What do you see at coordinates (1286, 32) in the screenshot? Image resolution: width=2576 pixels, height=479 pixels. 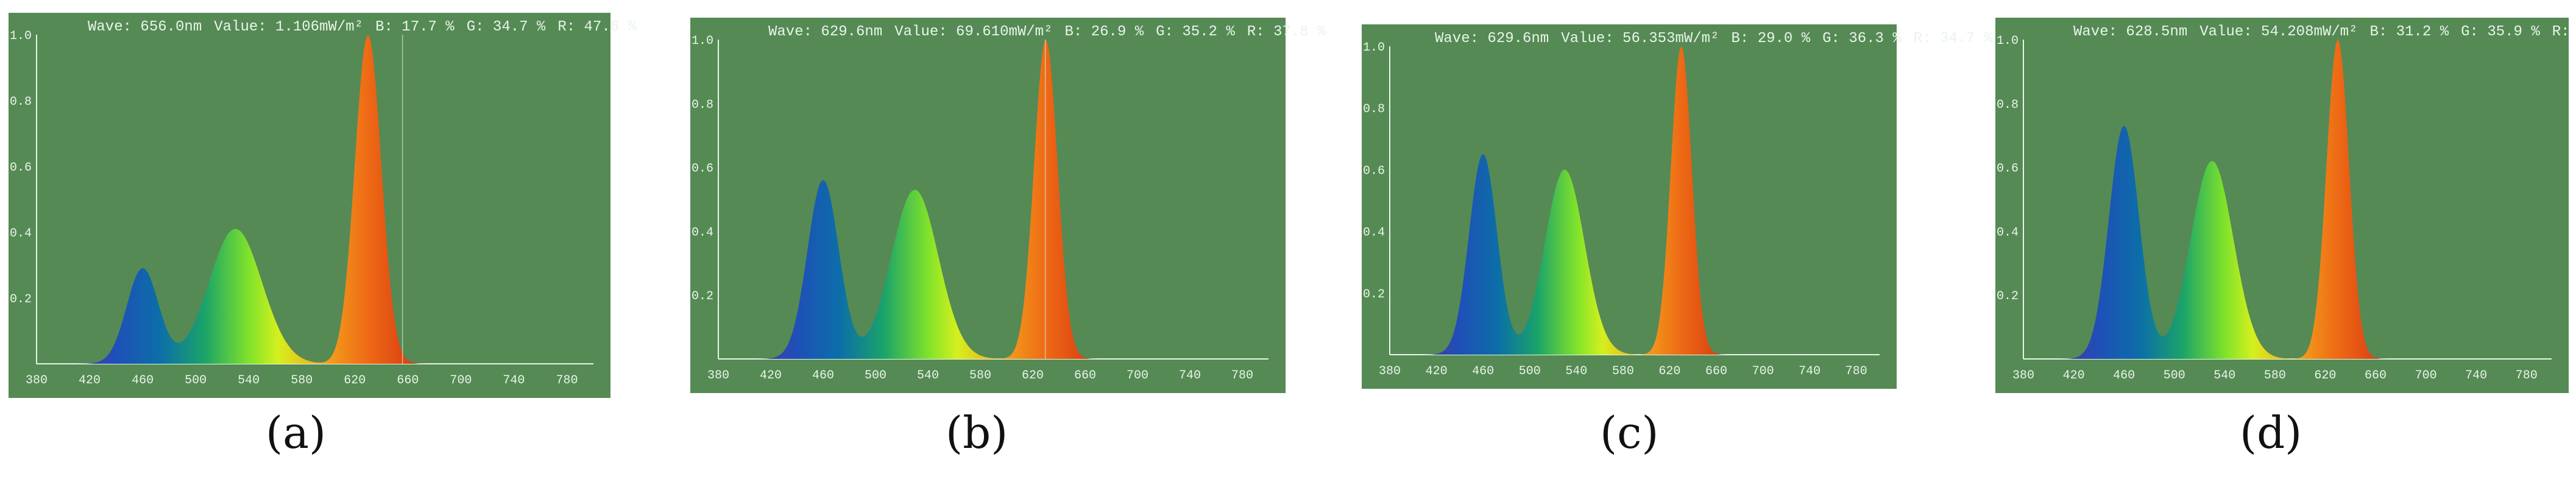 I see `red-percent: R: 37.8 %` at bounding box center [1286, 32].